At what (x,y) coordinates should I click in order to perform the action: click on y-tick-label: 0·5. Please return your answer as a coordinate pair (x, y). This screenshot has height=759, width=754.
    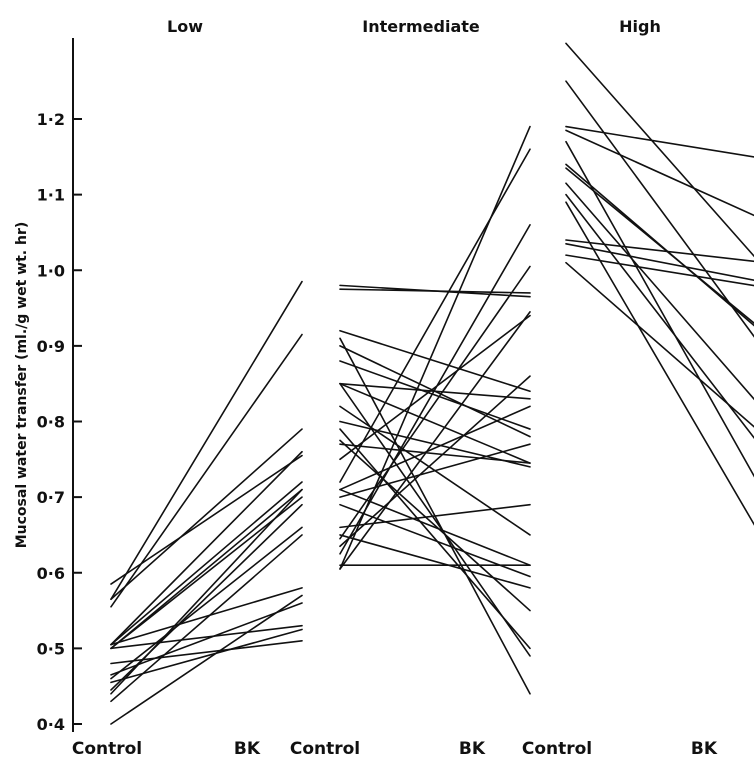
    Looking at the image, I should click on (51, 648).